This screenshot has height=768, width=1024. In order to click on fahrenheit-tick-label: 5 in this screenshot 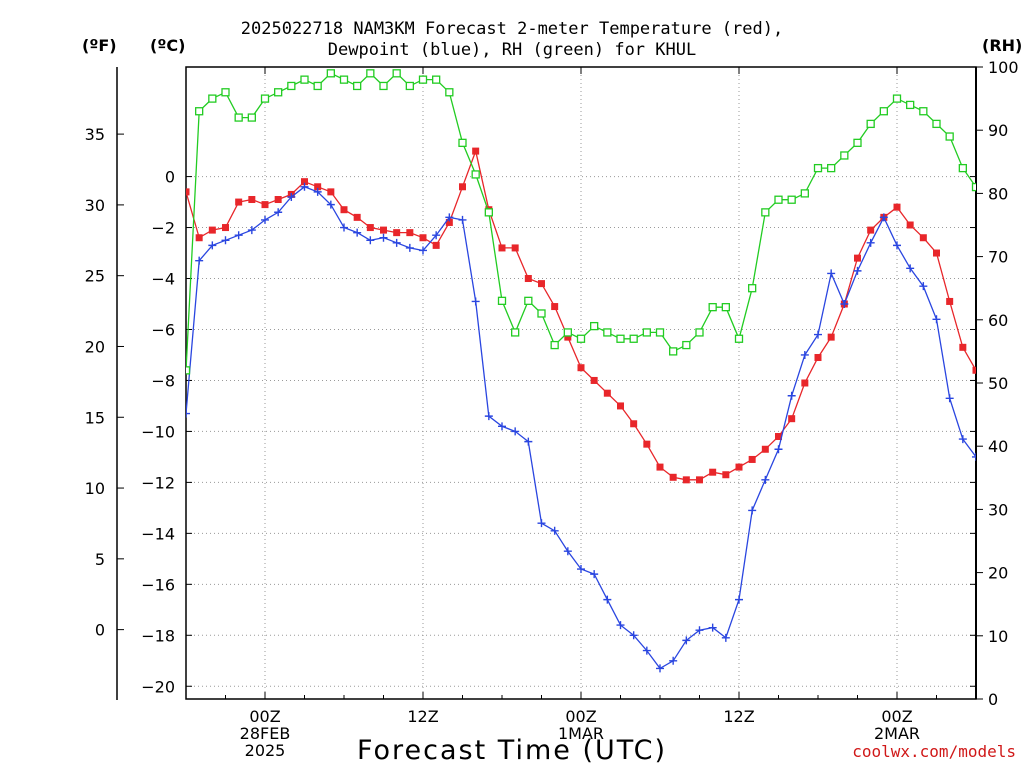, I will do `click(100, 559)`.